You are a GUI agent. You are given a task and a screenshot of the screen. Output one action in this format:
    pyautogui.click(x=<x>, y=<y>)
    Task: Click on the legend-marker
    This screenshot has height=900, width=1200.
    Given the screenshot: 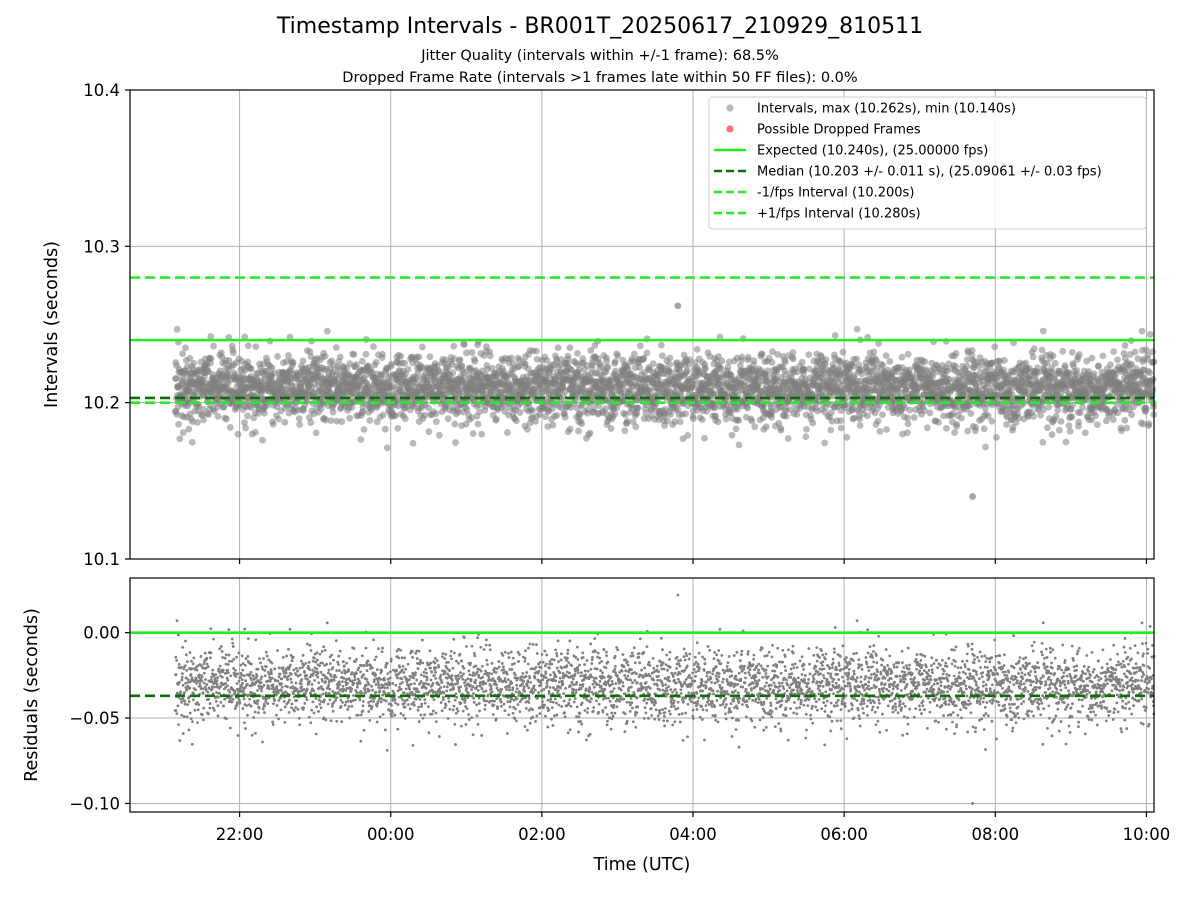 What is the action you would take?
    pyautogui.click(x=730, y=129)
    